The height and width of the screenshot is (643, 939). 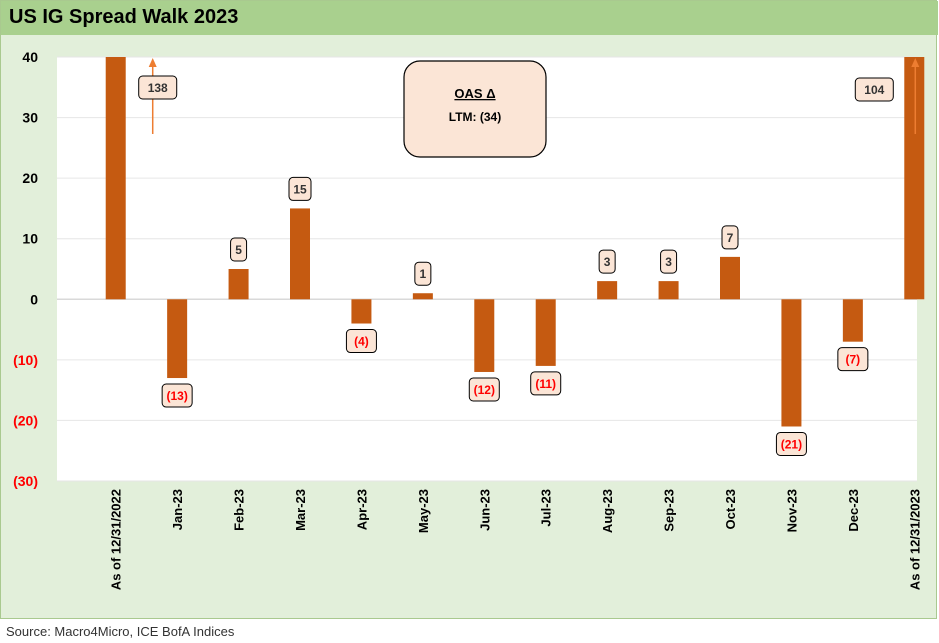 I want to click on title-bar: US IG Spread Walk 2023, so click(x=469, y=18).